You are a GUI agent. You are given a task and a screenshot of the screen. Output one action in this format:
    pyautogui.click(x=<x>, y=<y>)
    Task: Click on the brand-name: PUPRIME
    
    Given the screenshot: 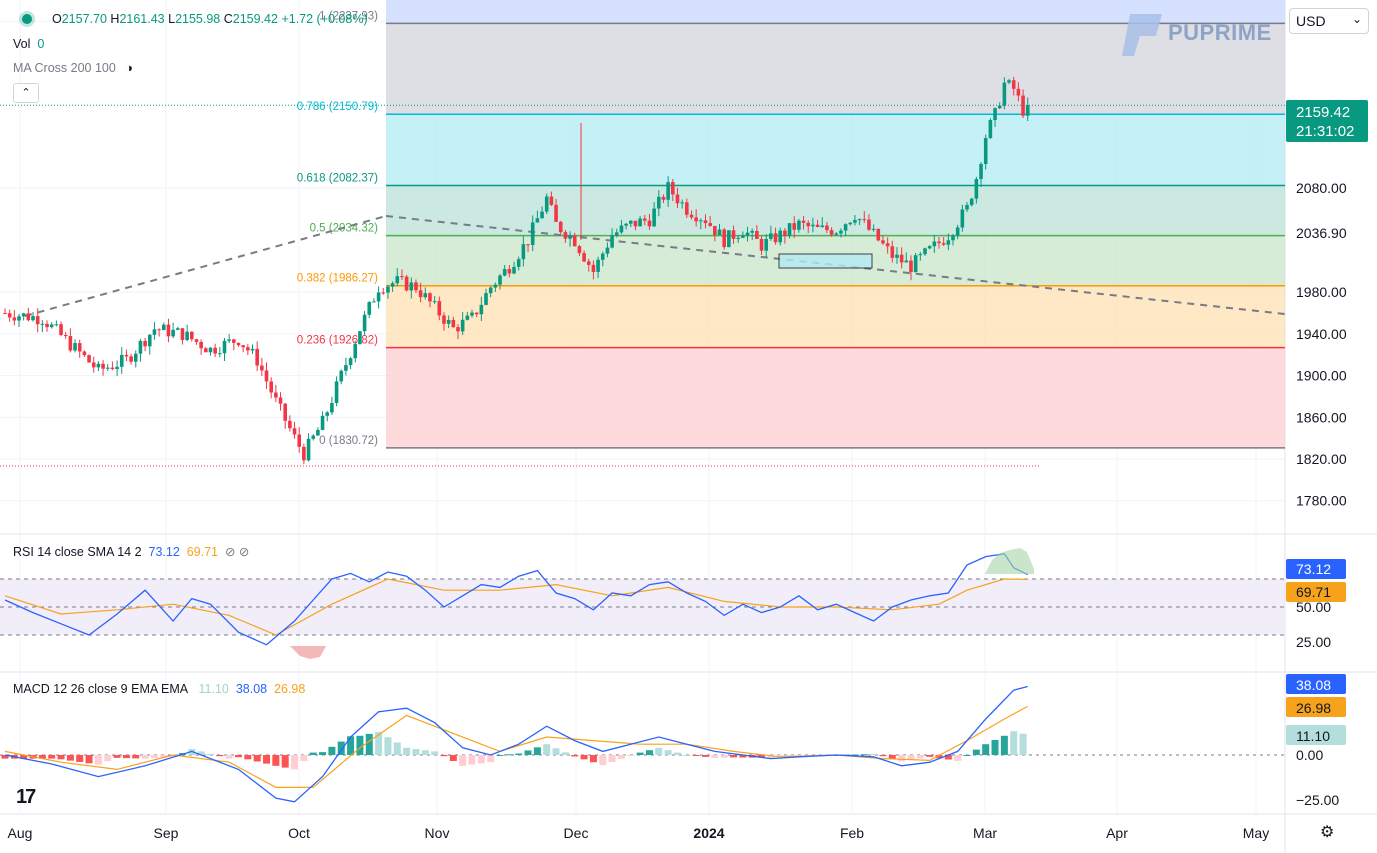 What is the action you would take?
    pyautogui.click(x=1220, y=32)
    